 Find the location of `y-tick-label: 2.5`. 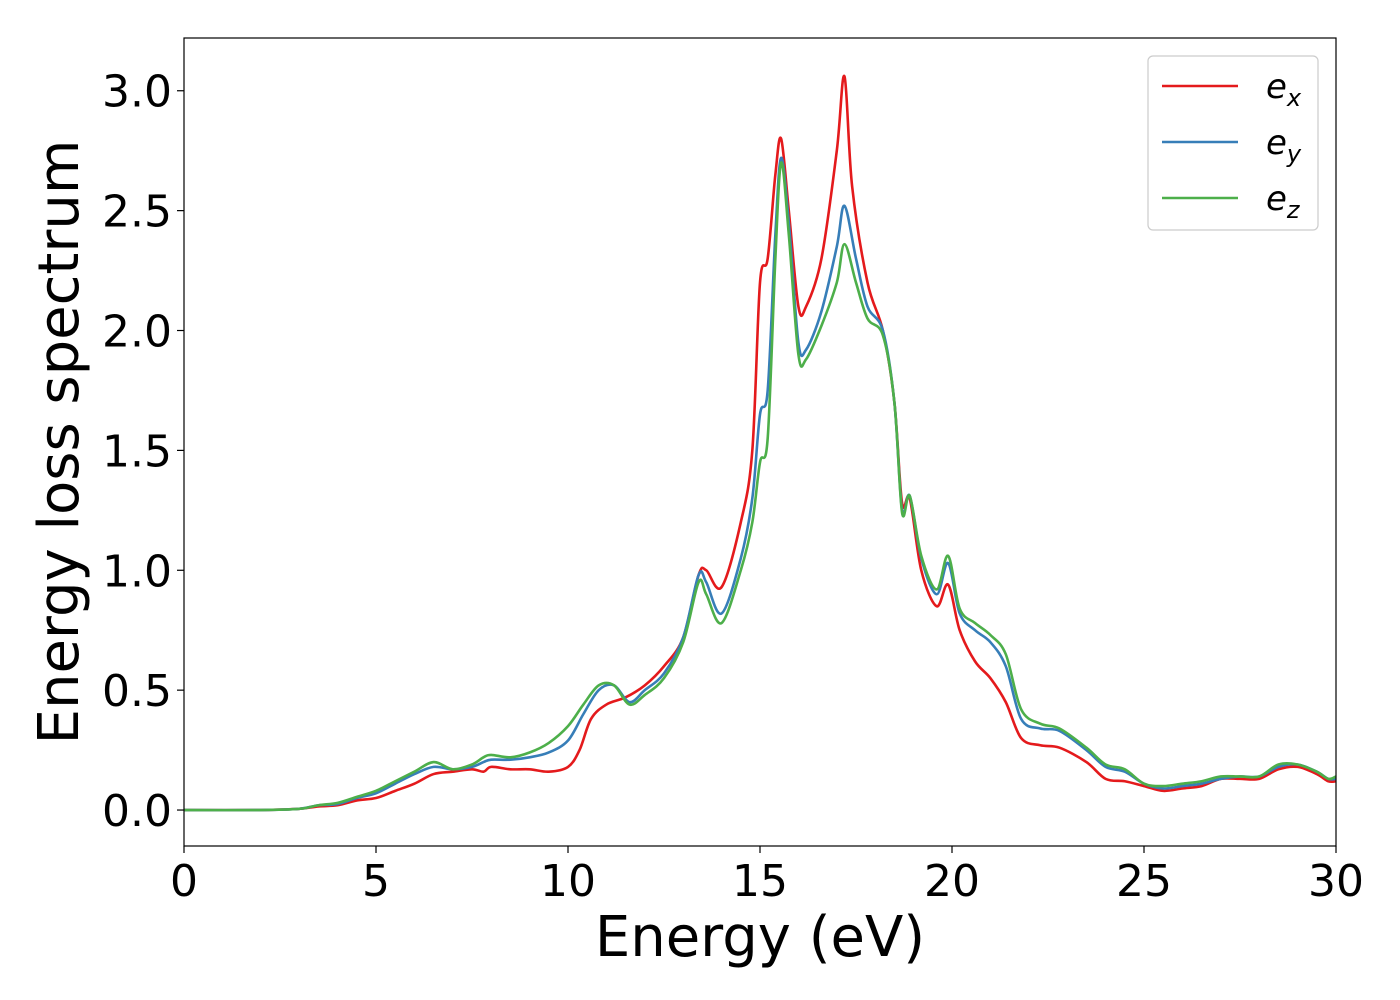

y-tick-label: 2.5 is located at coordinates (137, 212).